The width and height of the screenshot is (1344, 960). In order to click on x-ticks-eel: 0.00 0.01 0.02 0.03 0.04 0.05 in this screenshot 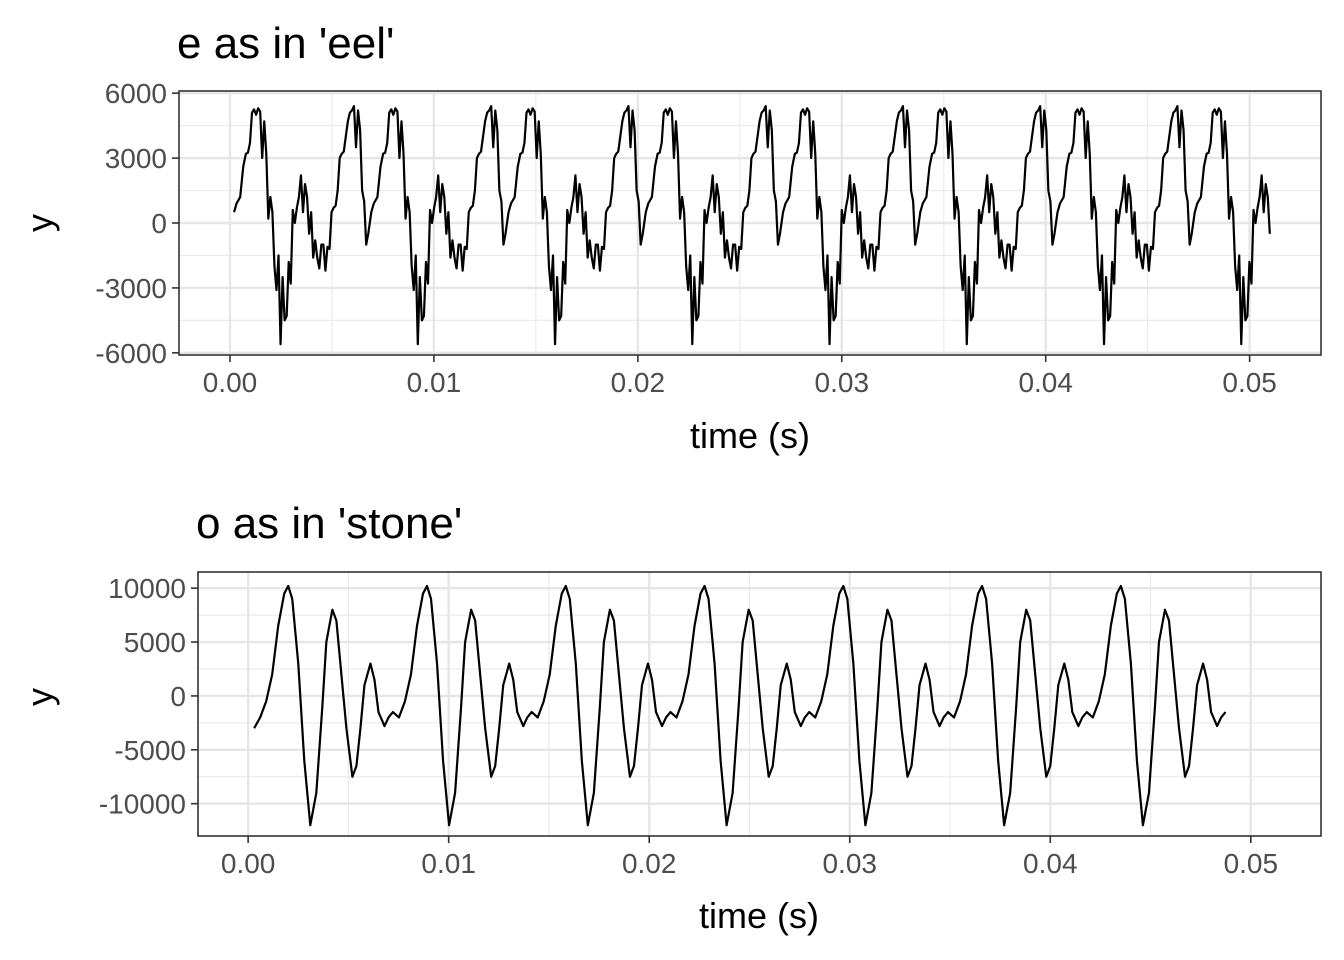, I will do `click(740, 376)`.